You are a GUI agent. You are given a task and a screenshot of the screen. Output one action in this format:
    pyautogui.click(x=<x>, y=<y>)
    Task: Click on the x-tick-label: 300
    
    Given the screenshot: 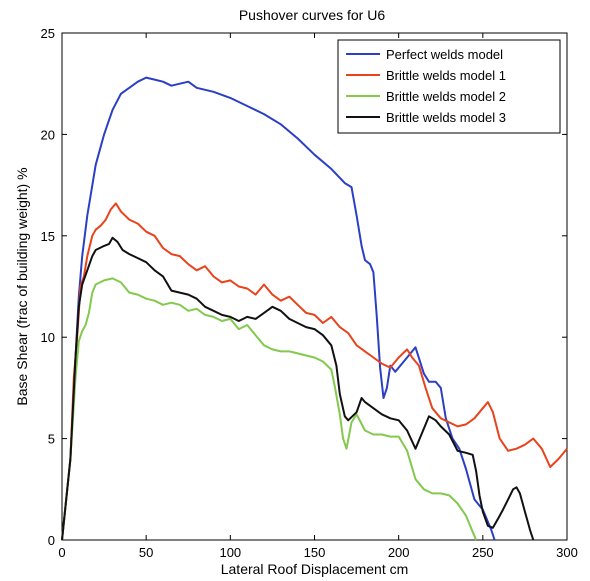 What is the action you would take?
    pyautogui.click(x=567, y=552)
    